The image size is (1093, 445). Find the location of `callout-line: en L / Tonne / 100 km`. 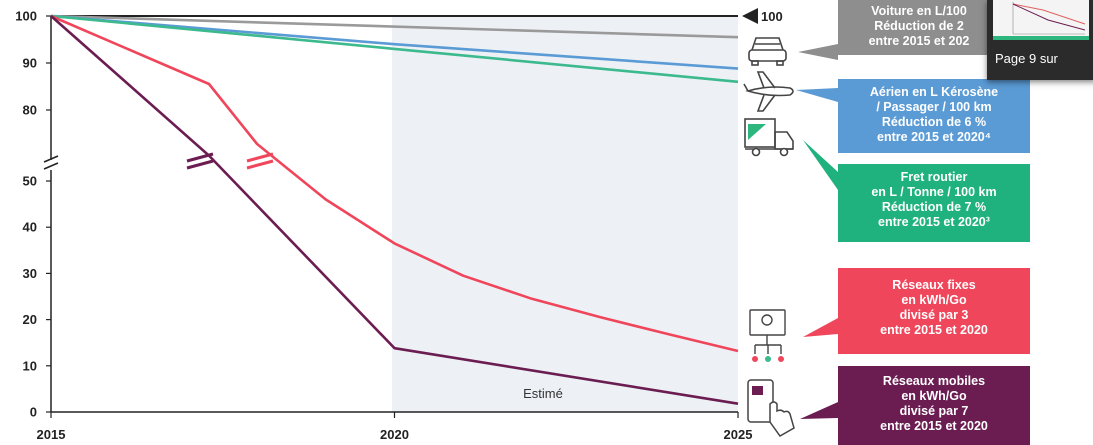

callout-line: en L / Tonne / 100 km is located at coordinates (934, 192).